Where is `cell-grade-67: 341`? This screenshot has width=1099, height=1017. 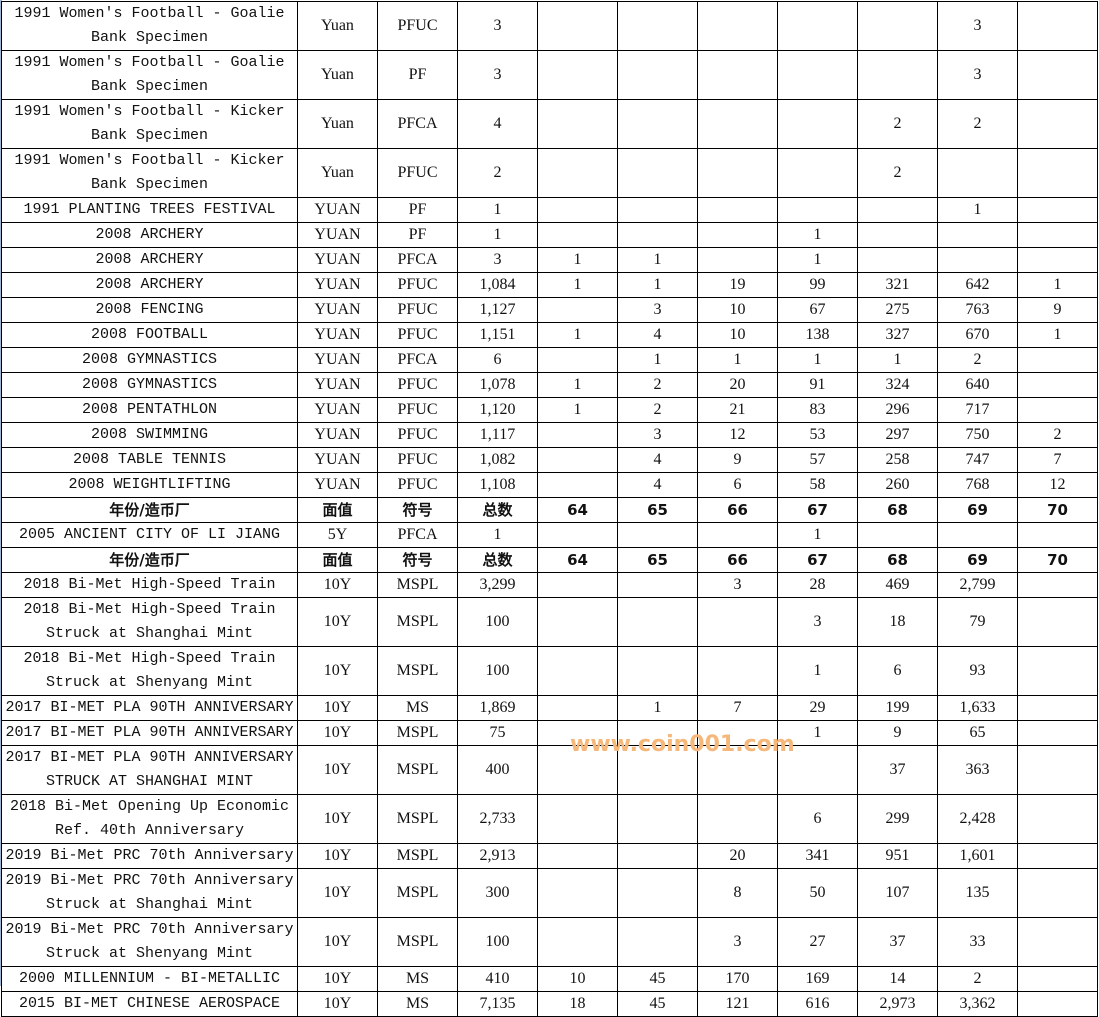 cell-grade-67: 341 is located at coordinates (817, 856).